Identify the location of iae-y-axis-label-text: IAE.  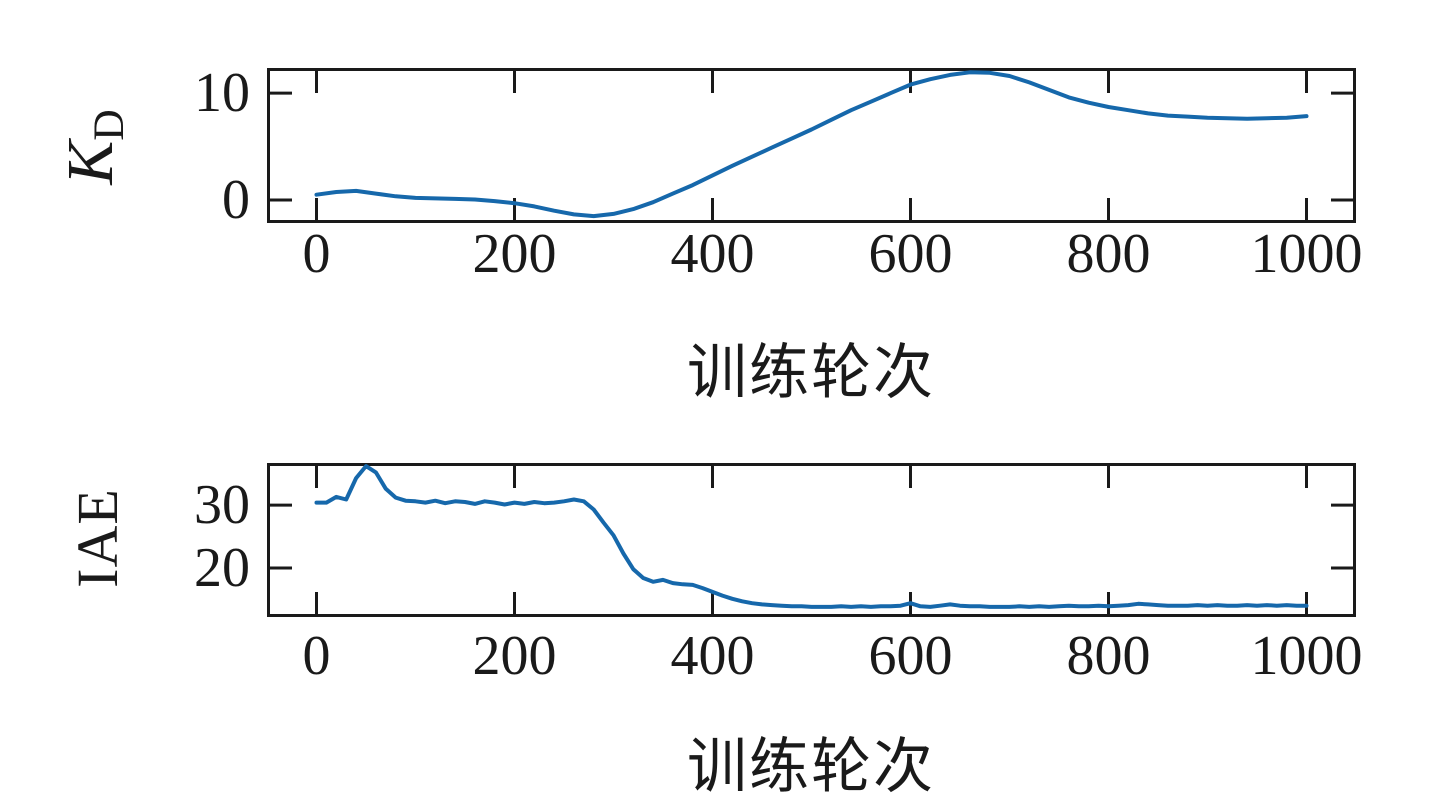
(97, 538).